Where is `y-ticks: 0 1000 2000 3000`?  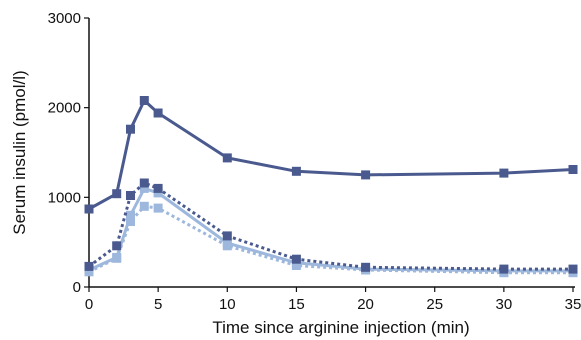 y-ticks: 0 1000 2000 3000 is located at coordinates (68, 153).